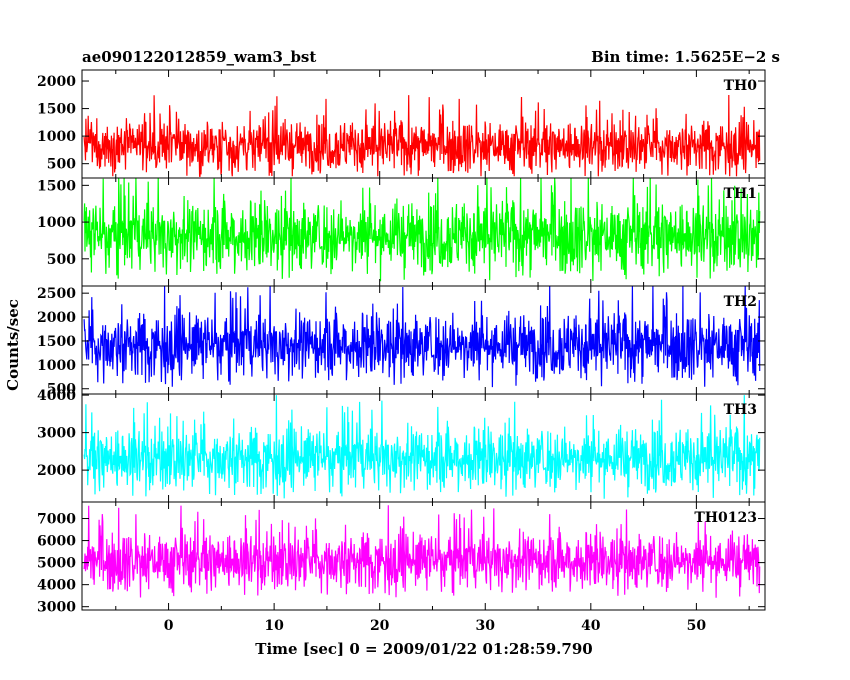 The height and width of the screenshot is (680, 850). Describe the element at coordinates (13, 345) in the screenshot. I see `y-axis-title: Counts/sec` at that location.